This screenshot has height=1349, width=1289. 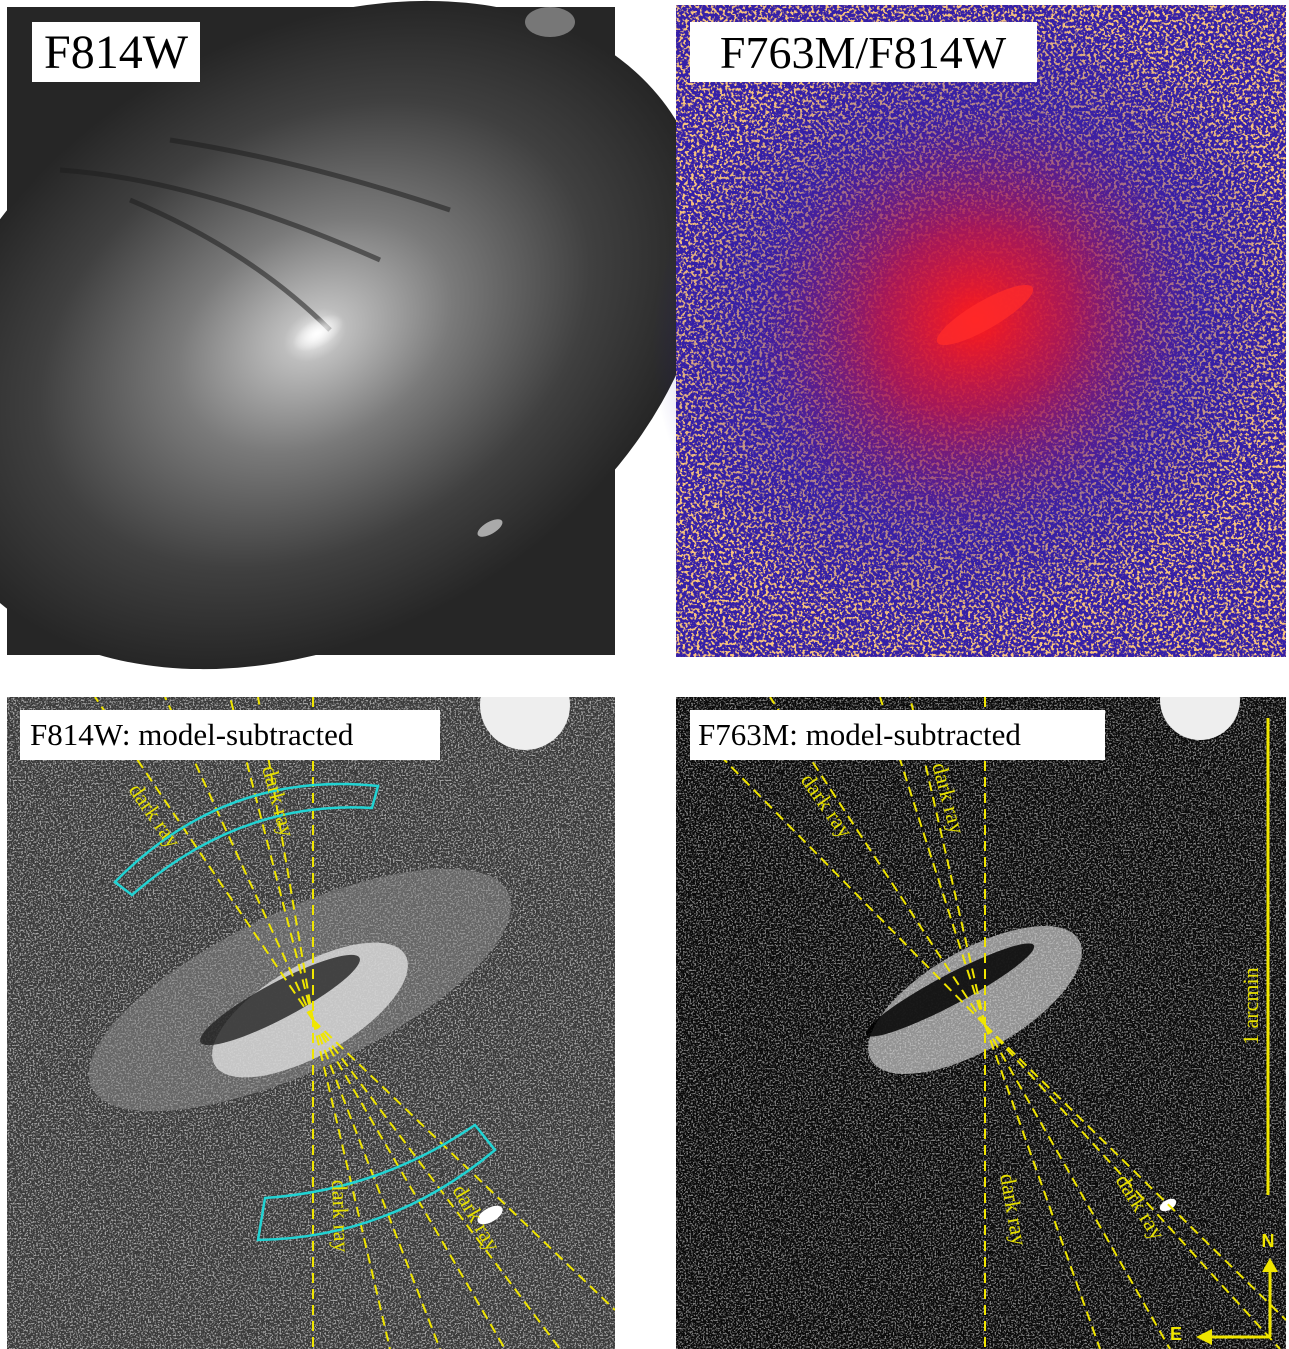 I want to click on scale-bar-label: 1 arcmin, so click(x=1250, y=1006).